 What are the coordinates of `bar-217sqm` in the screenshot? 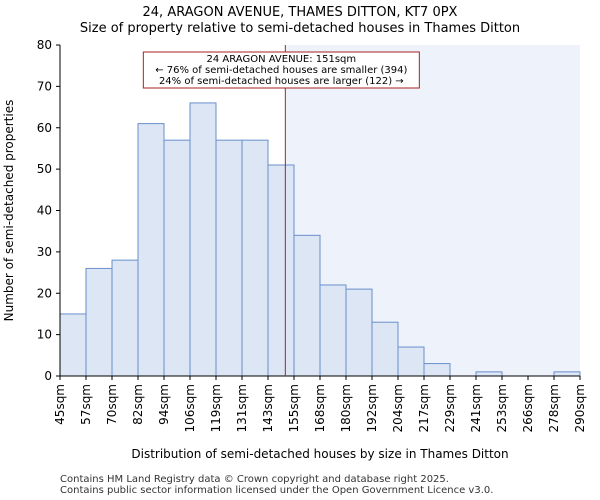 It's located at (437, 370).